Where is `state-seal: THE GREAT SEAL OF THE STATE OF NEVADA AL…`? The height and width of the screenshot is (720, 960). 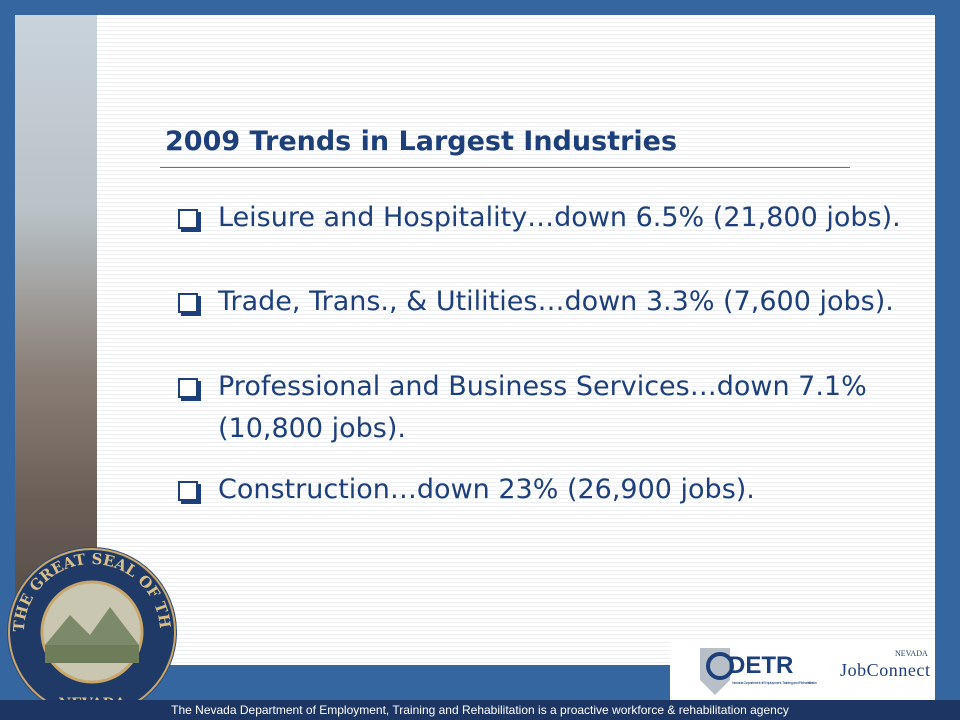 state-seal: THE GREAT SEAL OF THE STATE OF NEVADA AL… is located at coordinates (91, 631).